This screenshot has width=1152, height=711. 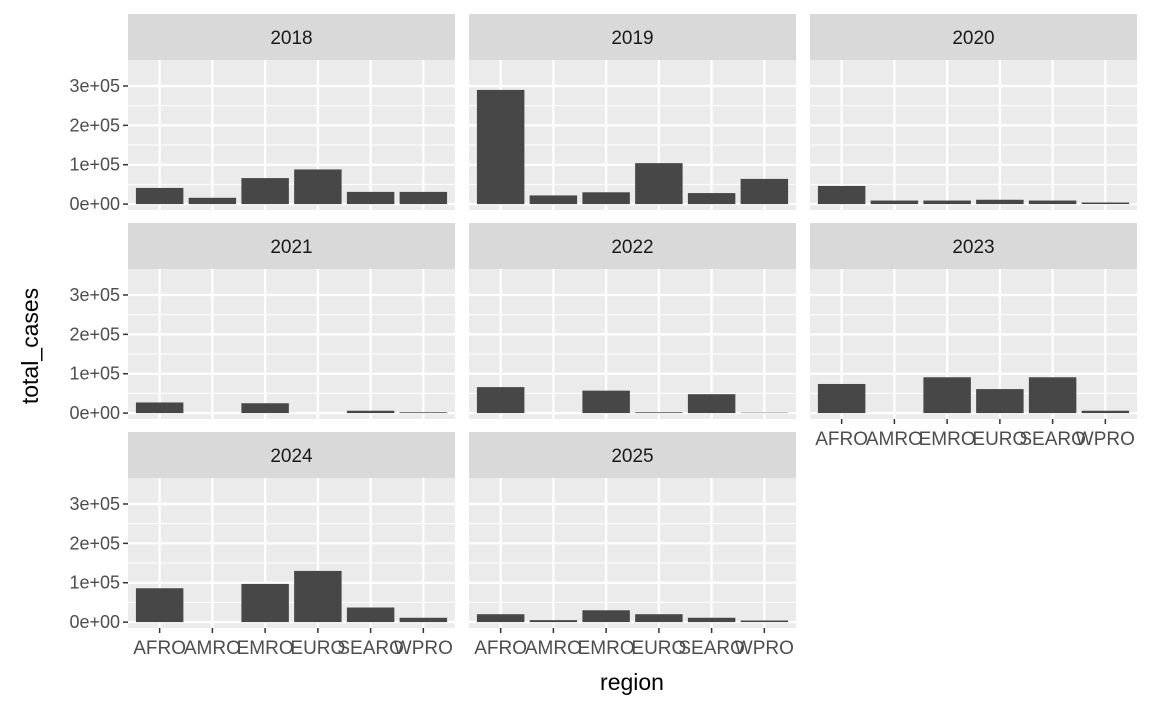 I want to click on facet-strip-label: 2024, so click(x=291, y=456).